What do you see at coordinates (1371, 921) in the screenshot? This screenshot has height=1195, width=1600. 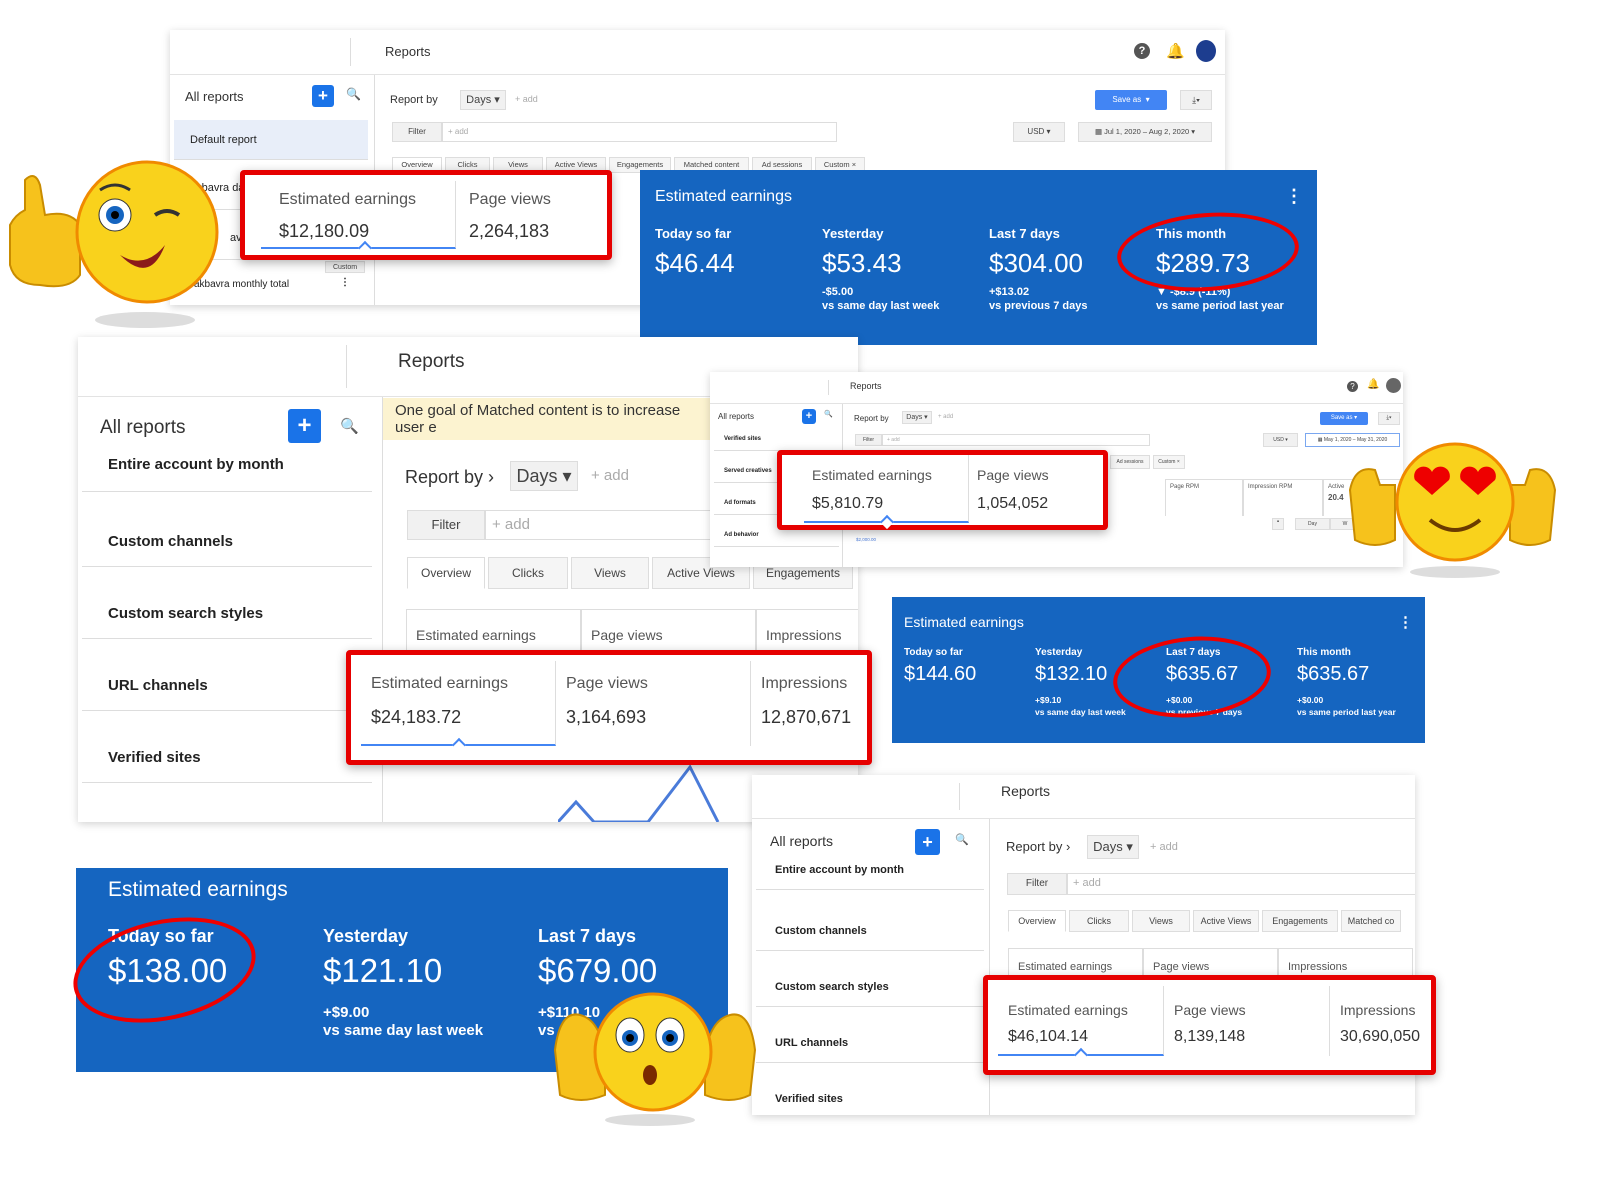 I see `tab-matched-co: Matched co` at bounding box center [1371, 921].